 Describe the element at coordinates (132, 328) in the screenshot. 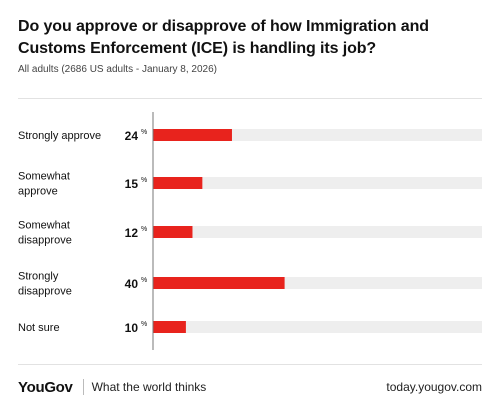

I see `value-label: 10` at that location.